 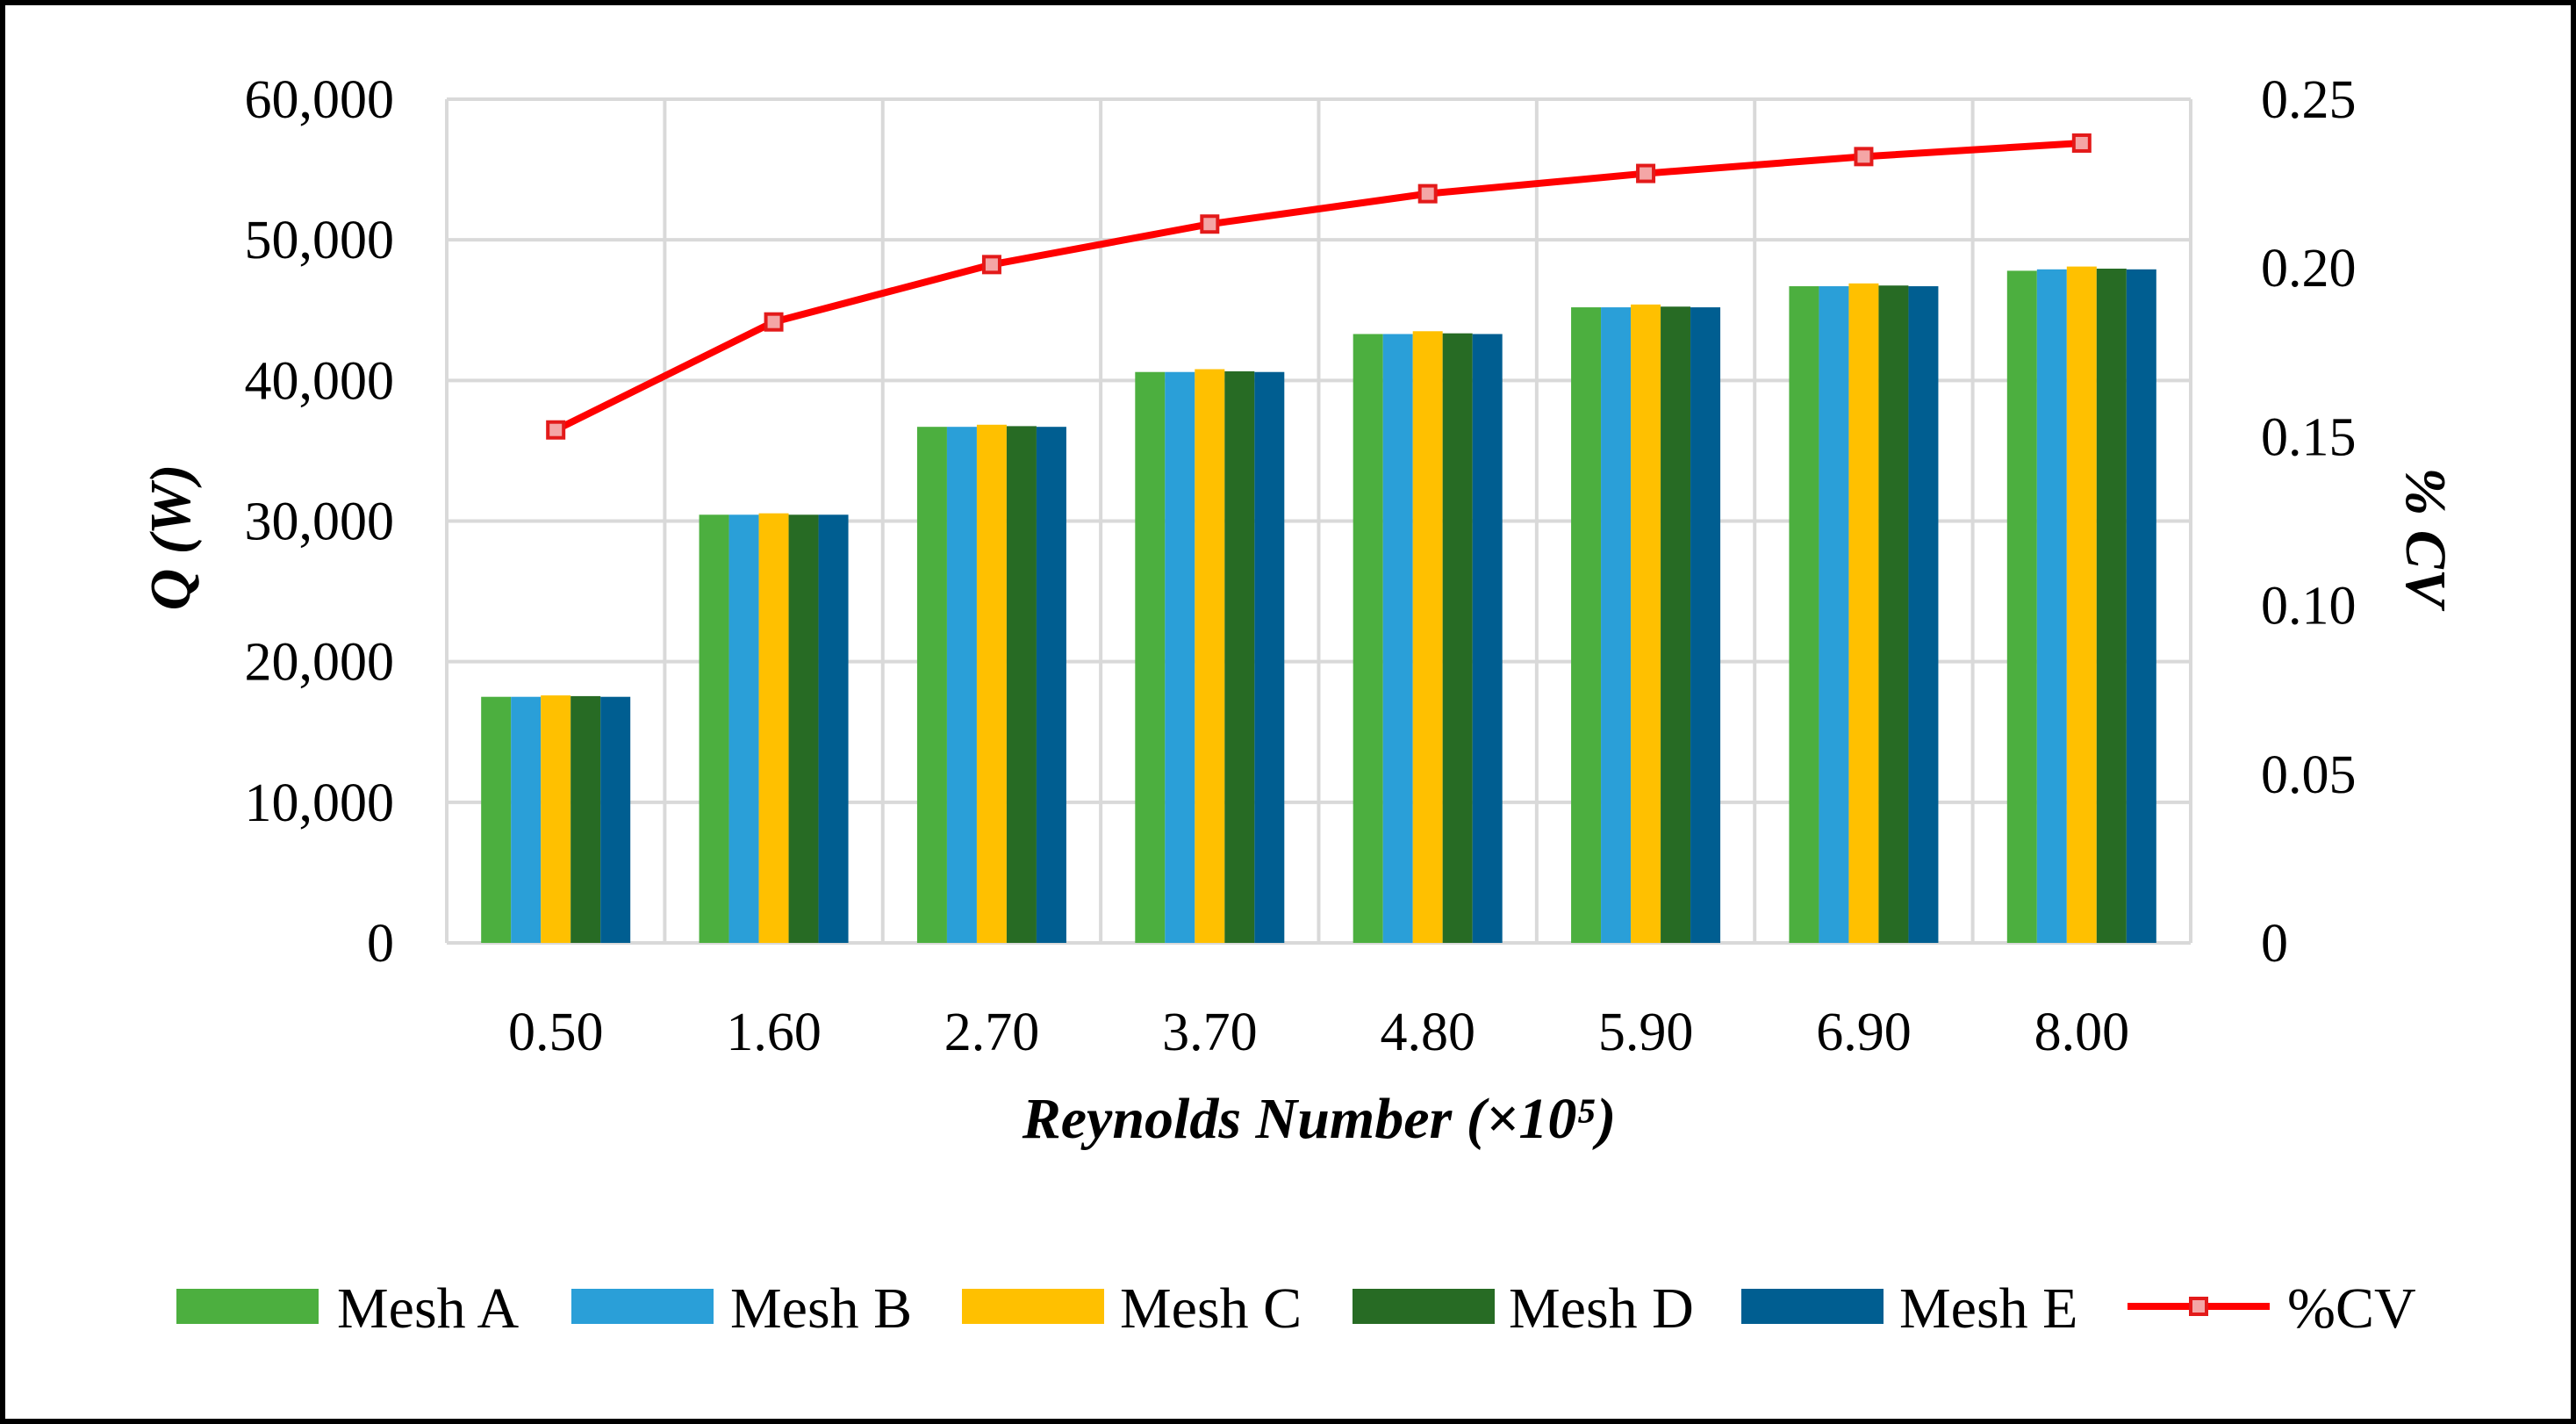 I want to click on x-tick-label: 4.80, so click(x=1428, y=1032).